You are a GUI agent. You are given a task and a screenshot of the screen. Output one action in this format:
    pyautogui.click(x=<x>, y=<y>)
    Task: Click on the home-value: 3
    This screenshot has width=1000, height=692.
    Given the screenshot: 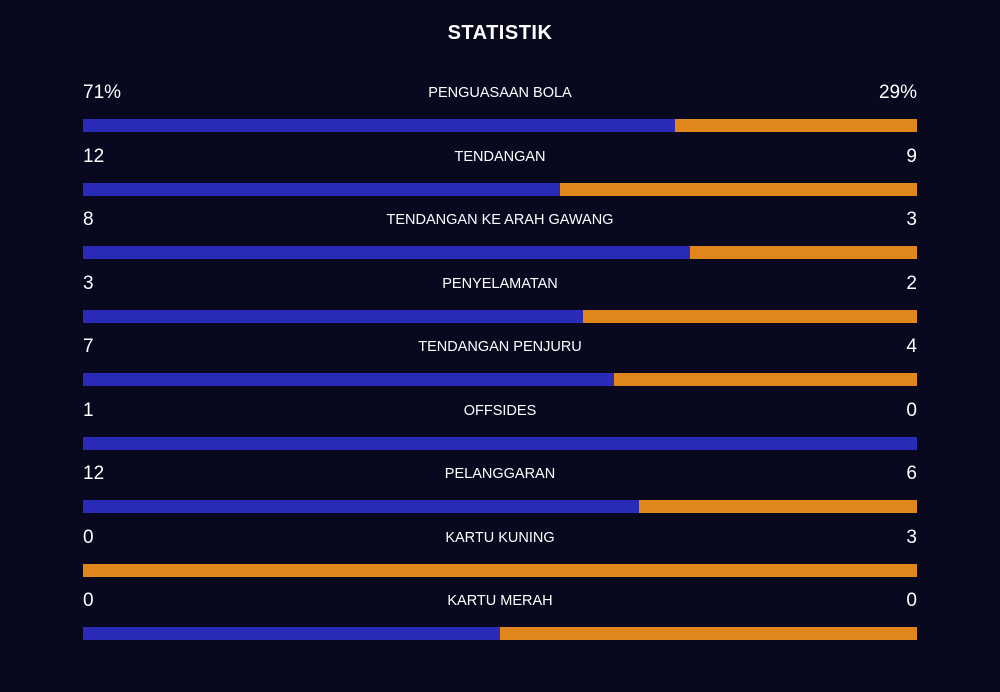 What is the action you would take?
    pyautogui.click(x=88, y=283)
    